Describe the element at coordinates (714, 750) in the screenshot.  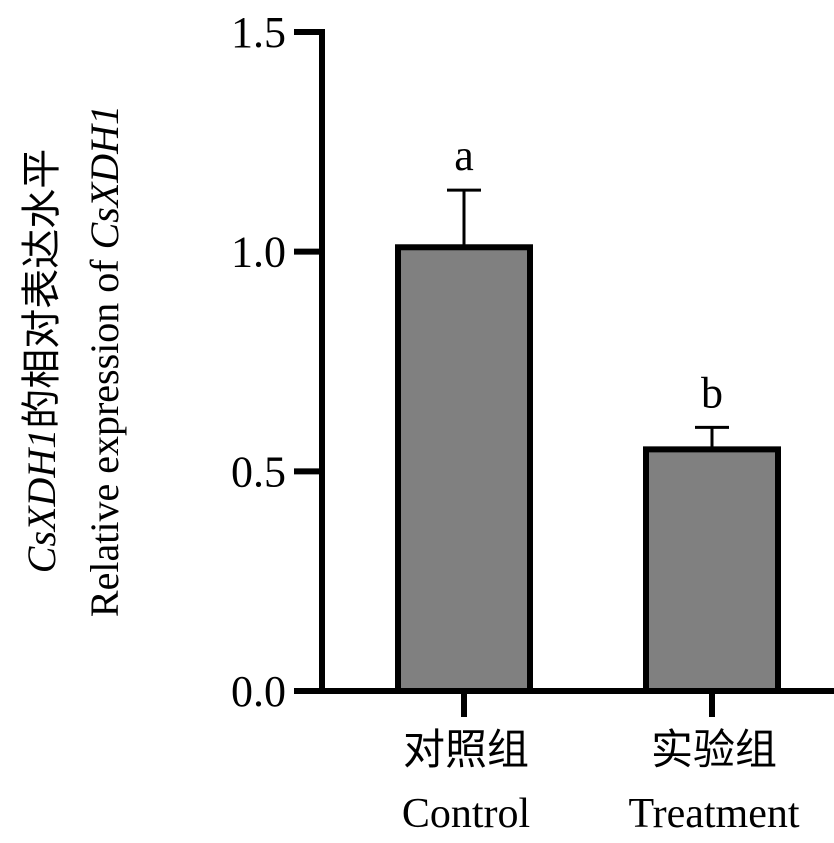
I see `x-category-label-zh: 实验组` at that location.